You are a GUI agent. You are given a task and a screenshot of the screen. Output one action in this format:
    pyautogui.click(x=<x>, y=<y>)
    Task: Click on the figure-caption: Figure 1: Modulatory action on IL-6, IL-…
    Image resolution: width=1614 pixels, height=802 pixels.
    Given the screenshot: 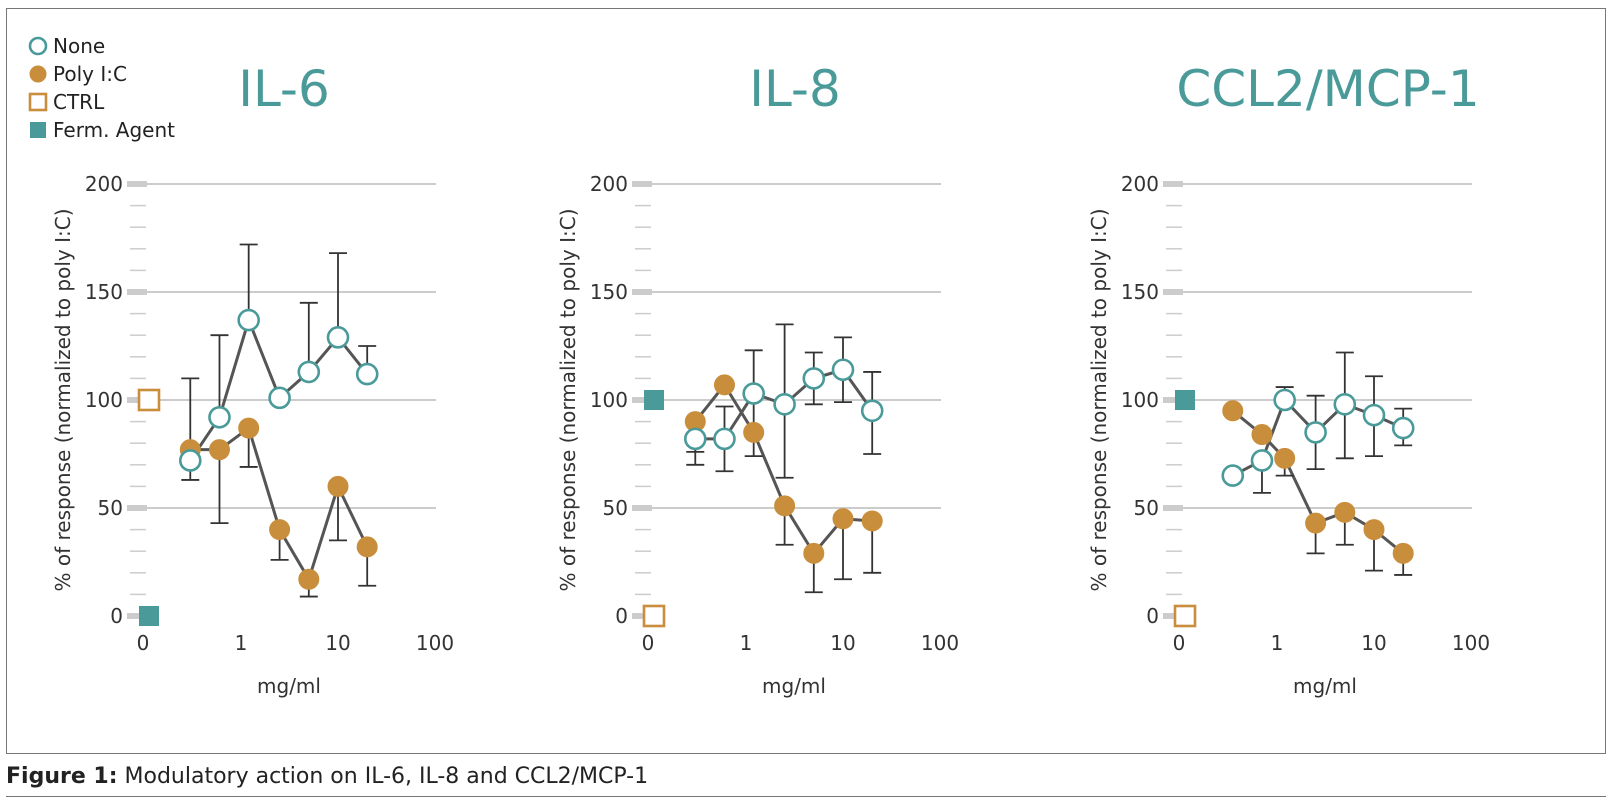 What is the action you would take?
    pyautogui.click(x=327, y=776)
    